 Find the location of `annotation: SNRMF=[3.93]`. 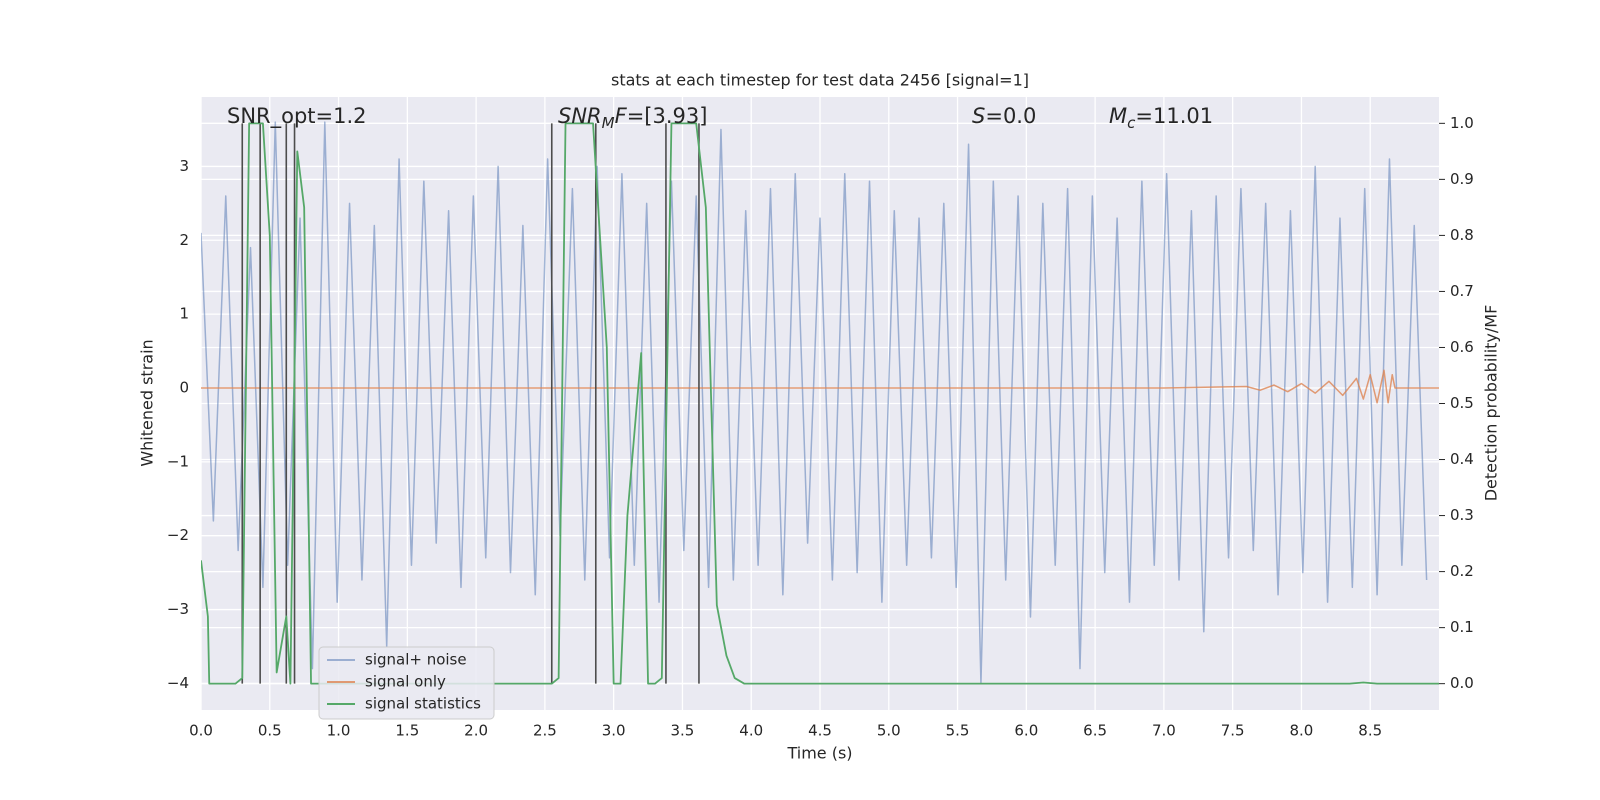

annotation: SNRMF=[3.93] is located at coordinates (632, 118).